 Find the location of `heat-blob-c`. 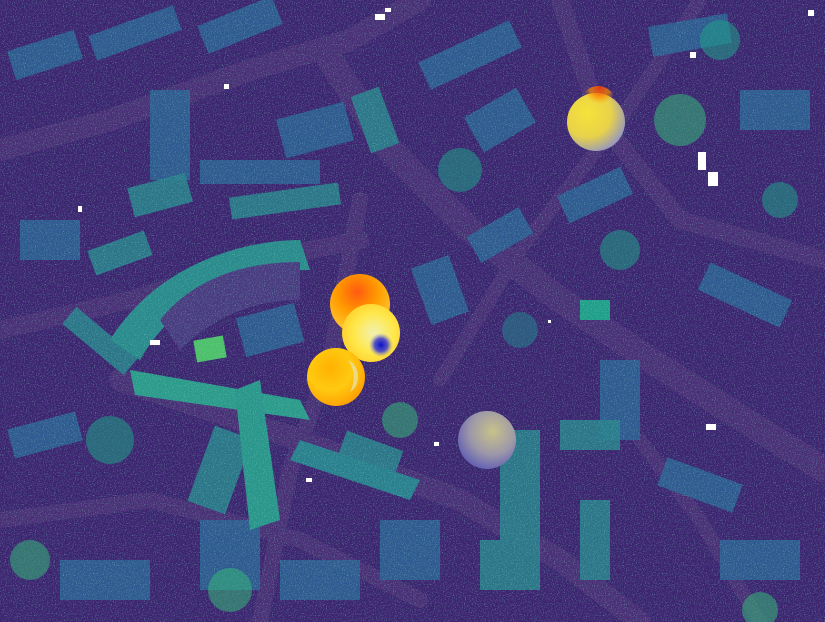

heat-blob-c is located at coordinates (371, 333).